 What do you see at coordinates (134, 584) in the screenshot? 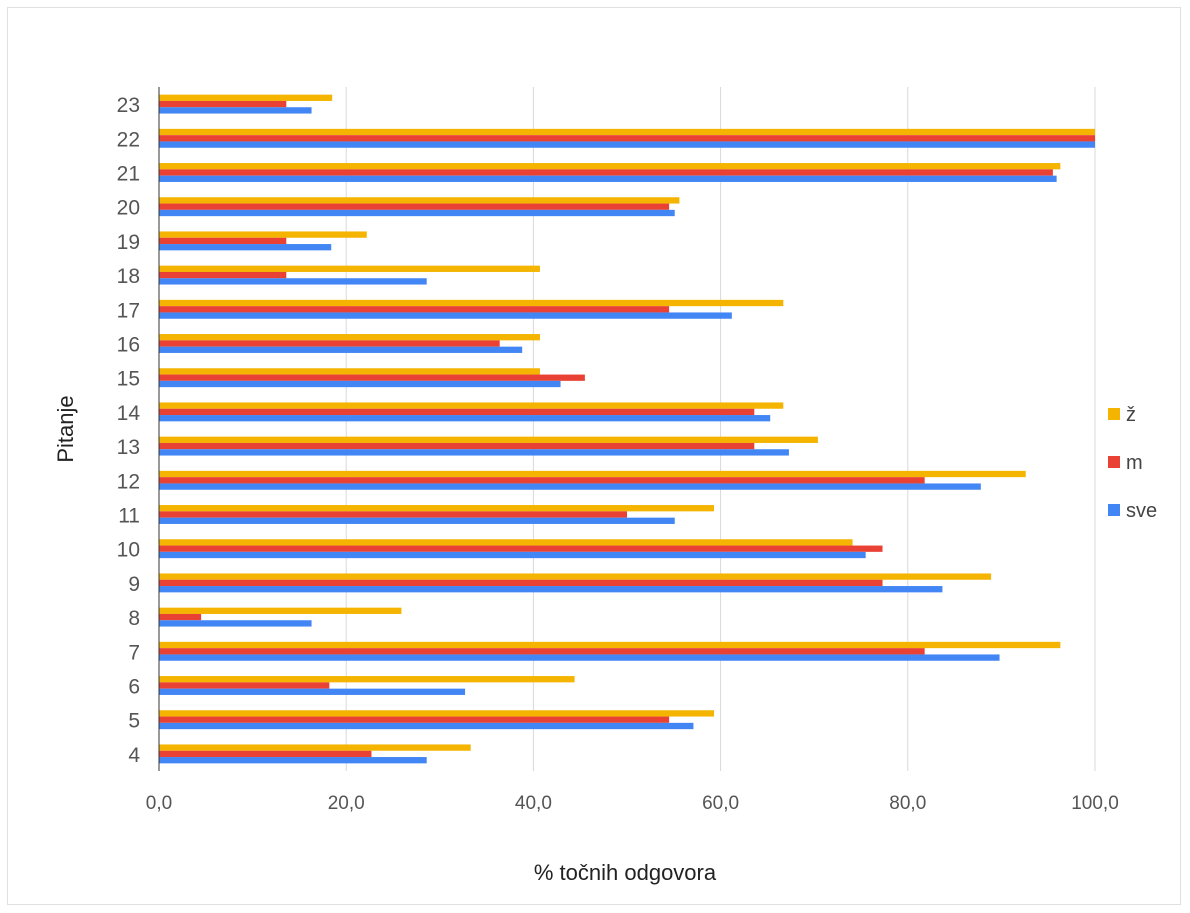
I see `y-tick-label: 9` at bounding box center [134, 584].